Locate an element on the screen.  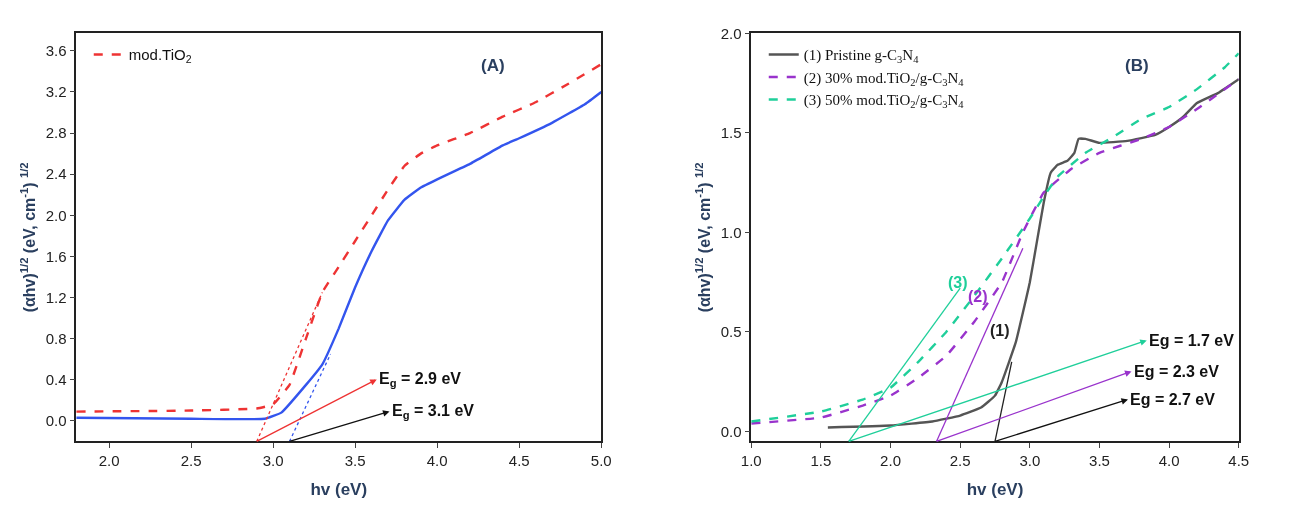
x-tick-label: 1.0 is located at coordinates (751, 461).